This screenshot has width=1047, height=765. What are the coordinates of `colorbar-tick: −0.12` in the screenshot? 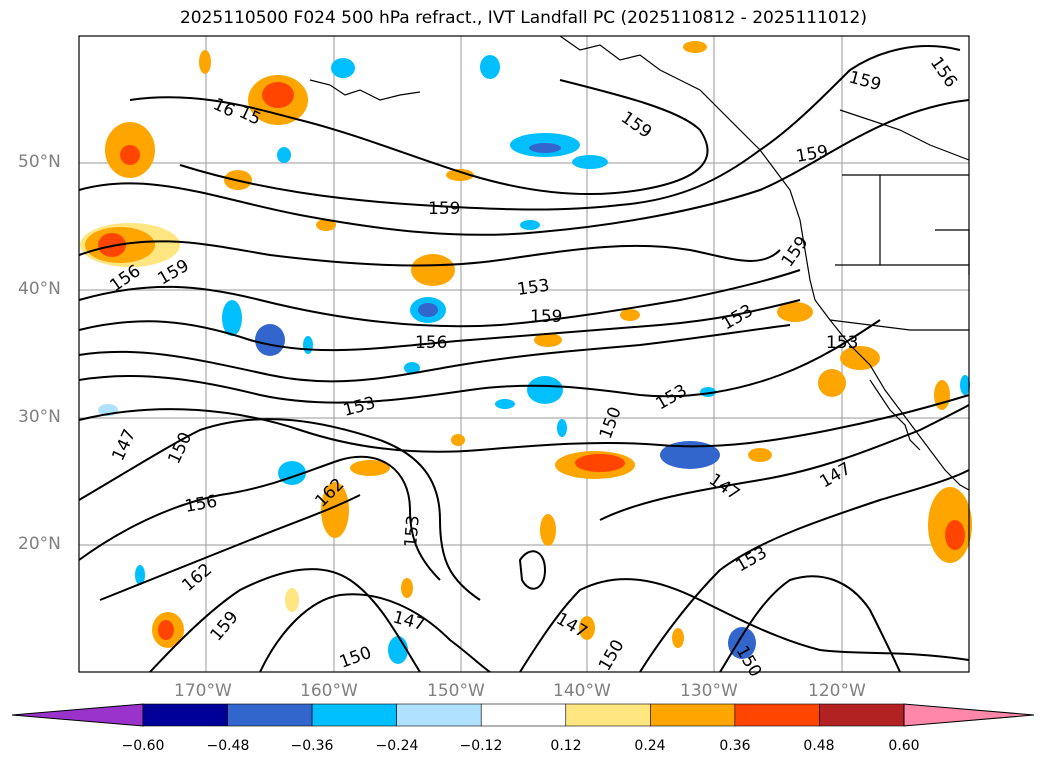 It's located at (481, 746).